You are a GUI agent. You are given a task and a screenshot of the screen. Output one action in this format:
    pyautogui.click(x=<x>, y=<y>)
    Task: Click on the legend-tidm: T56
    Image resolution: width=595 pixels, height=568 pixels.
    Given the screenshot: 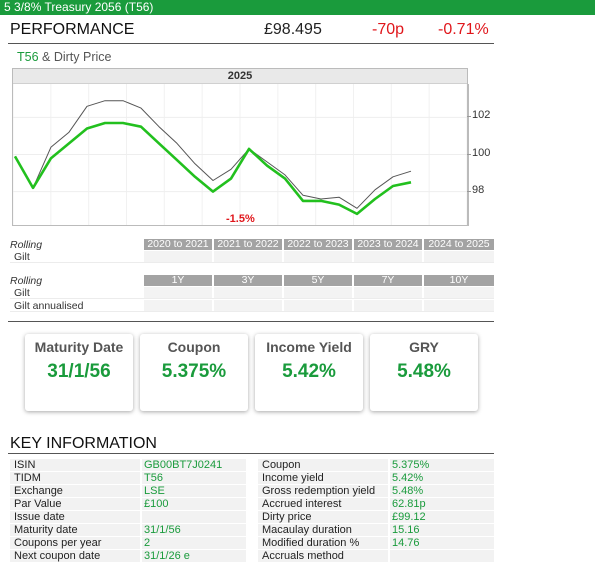 What is the action you would take?
    pyautogui.click(x=28, y=57)
    